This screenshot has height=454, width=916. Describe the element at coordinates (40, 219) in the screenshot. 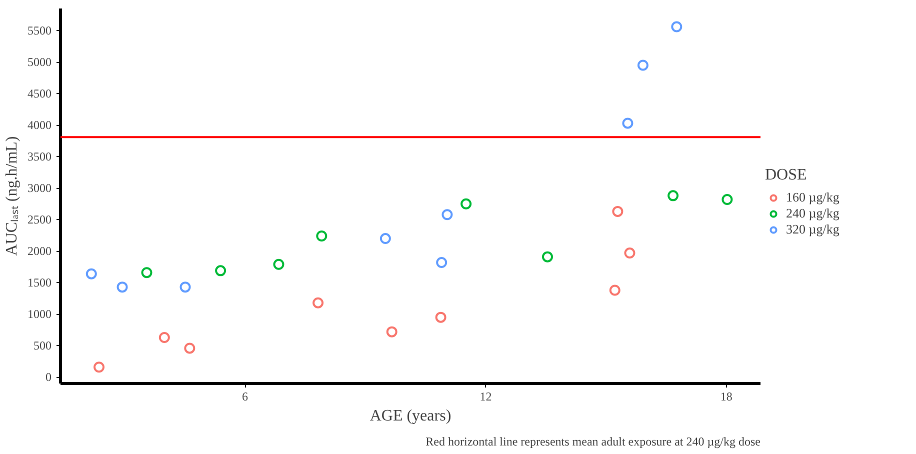

I see `y-tick-label: 2500` at that location.